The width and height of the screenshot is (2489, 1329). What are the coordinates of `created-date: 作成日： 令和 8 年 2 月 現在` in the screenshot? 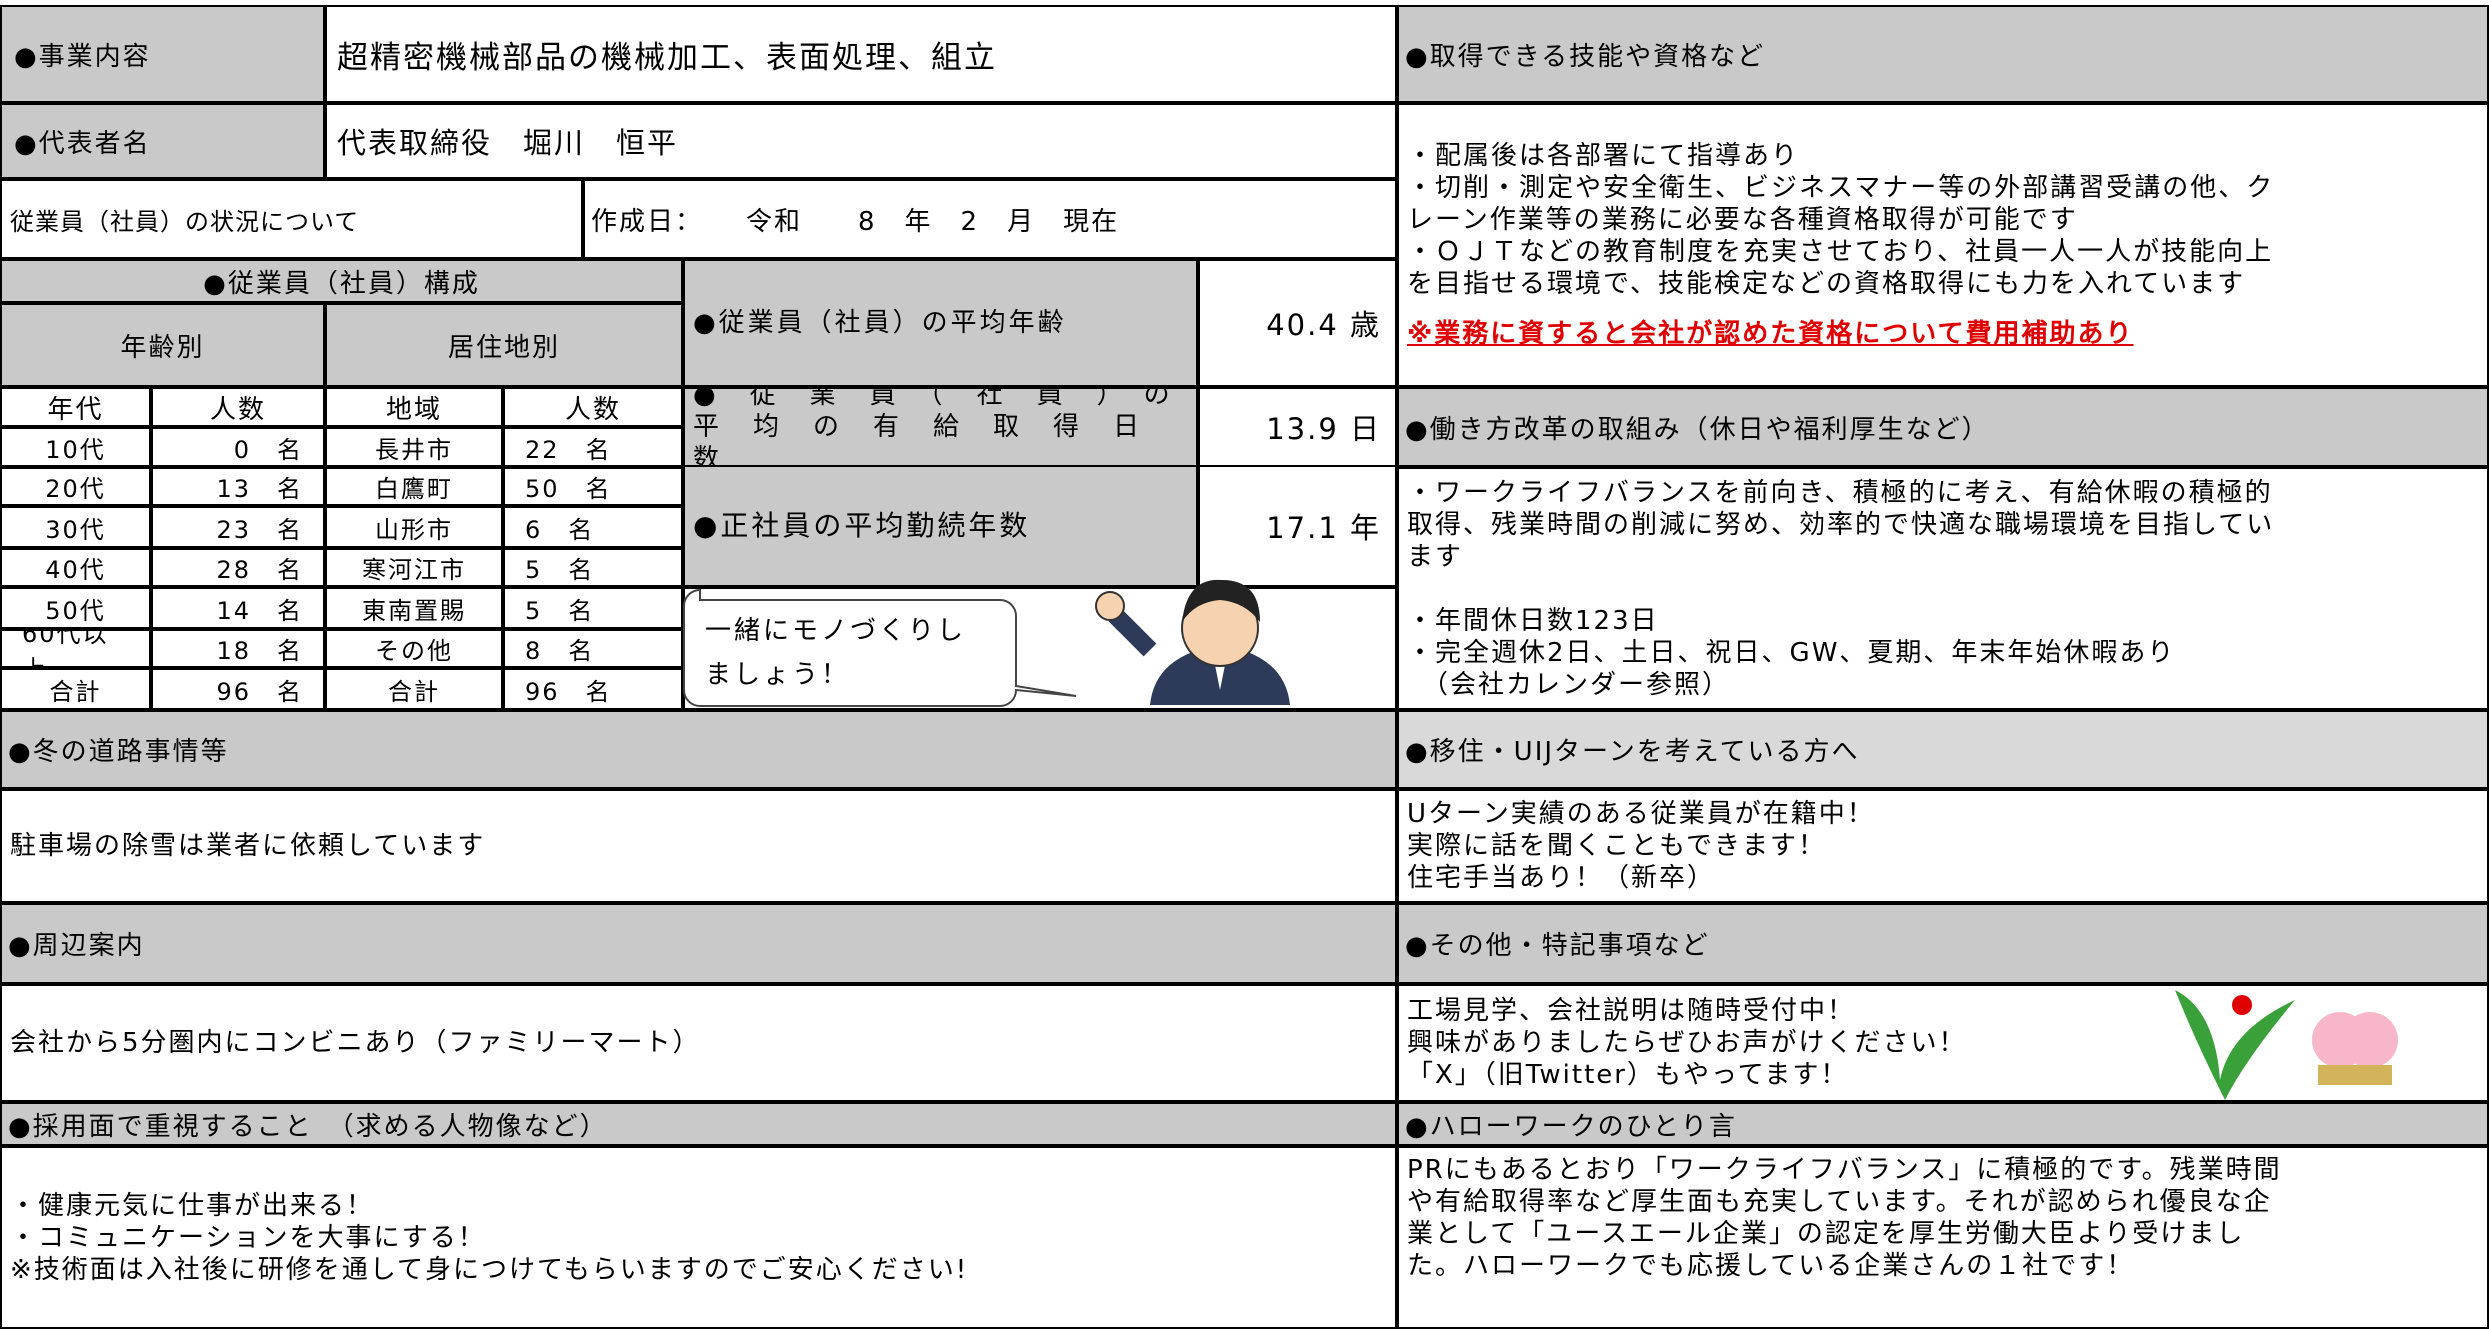 It's located at (990, 219).